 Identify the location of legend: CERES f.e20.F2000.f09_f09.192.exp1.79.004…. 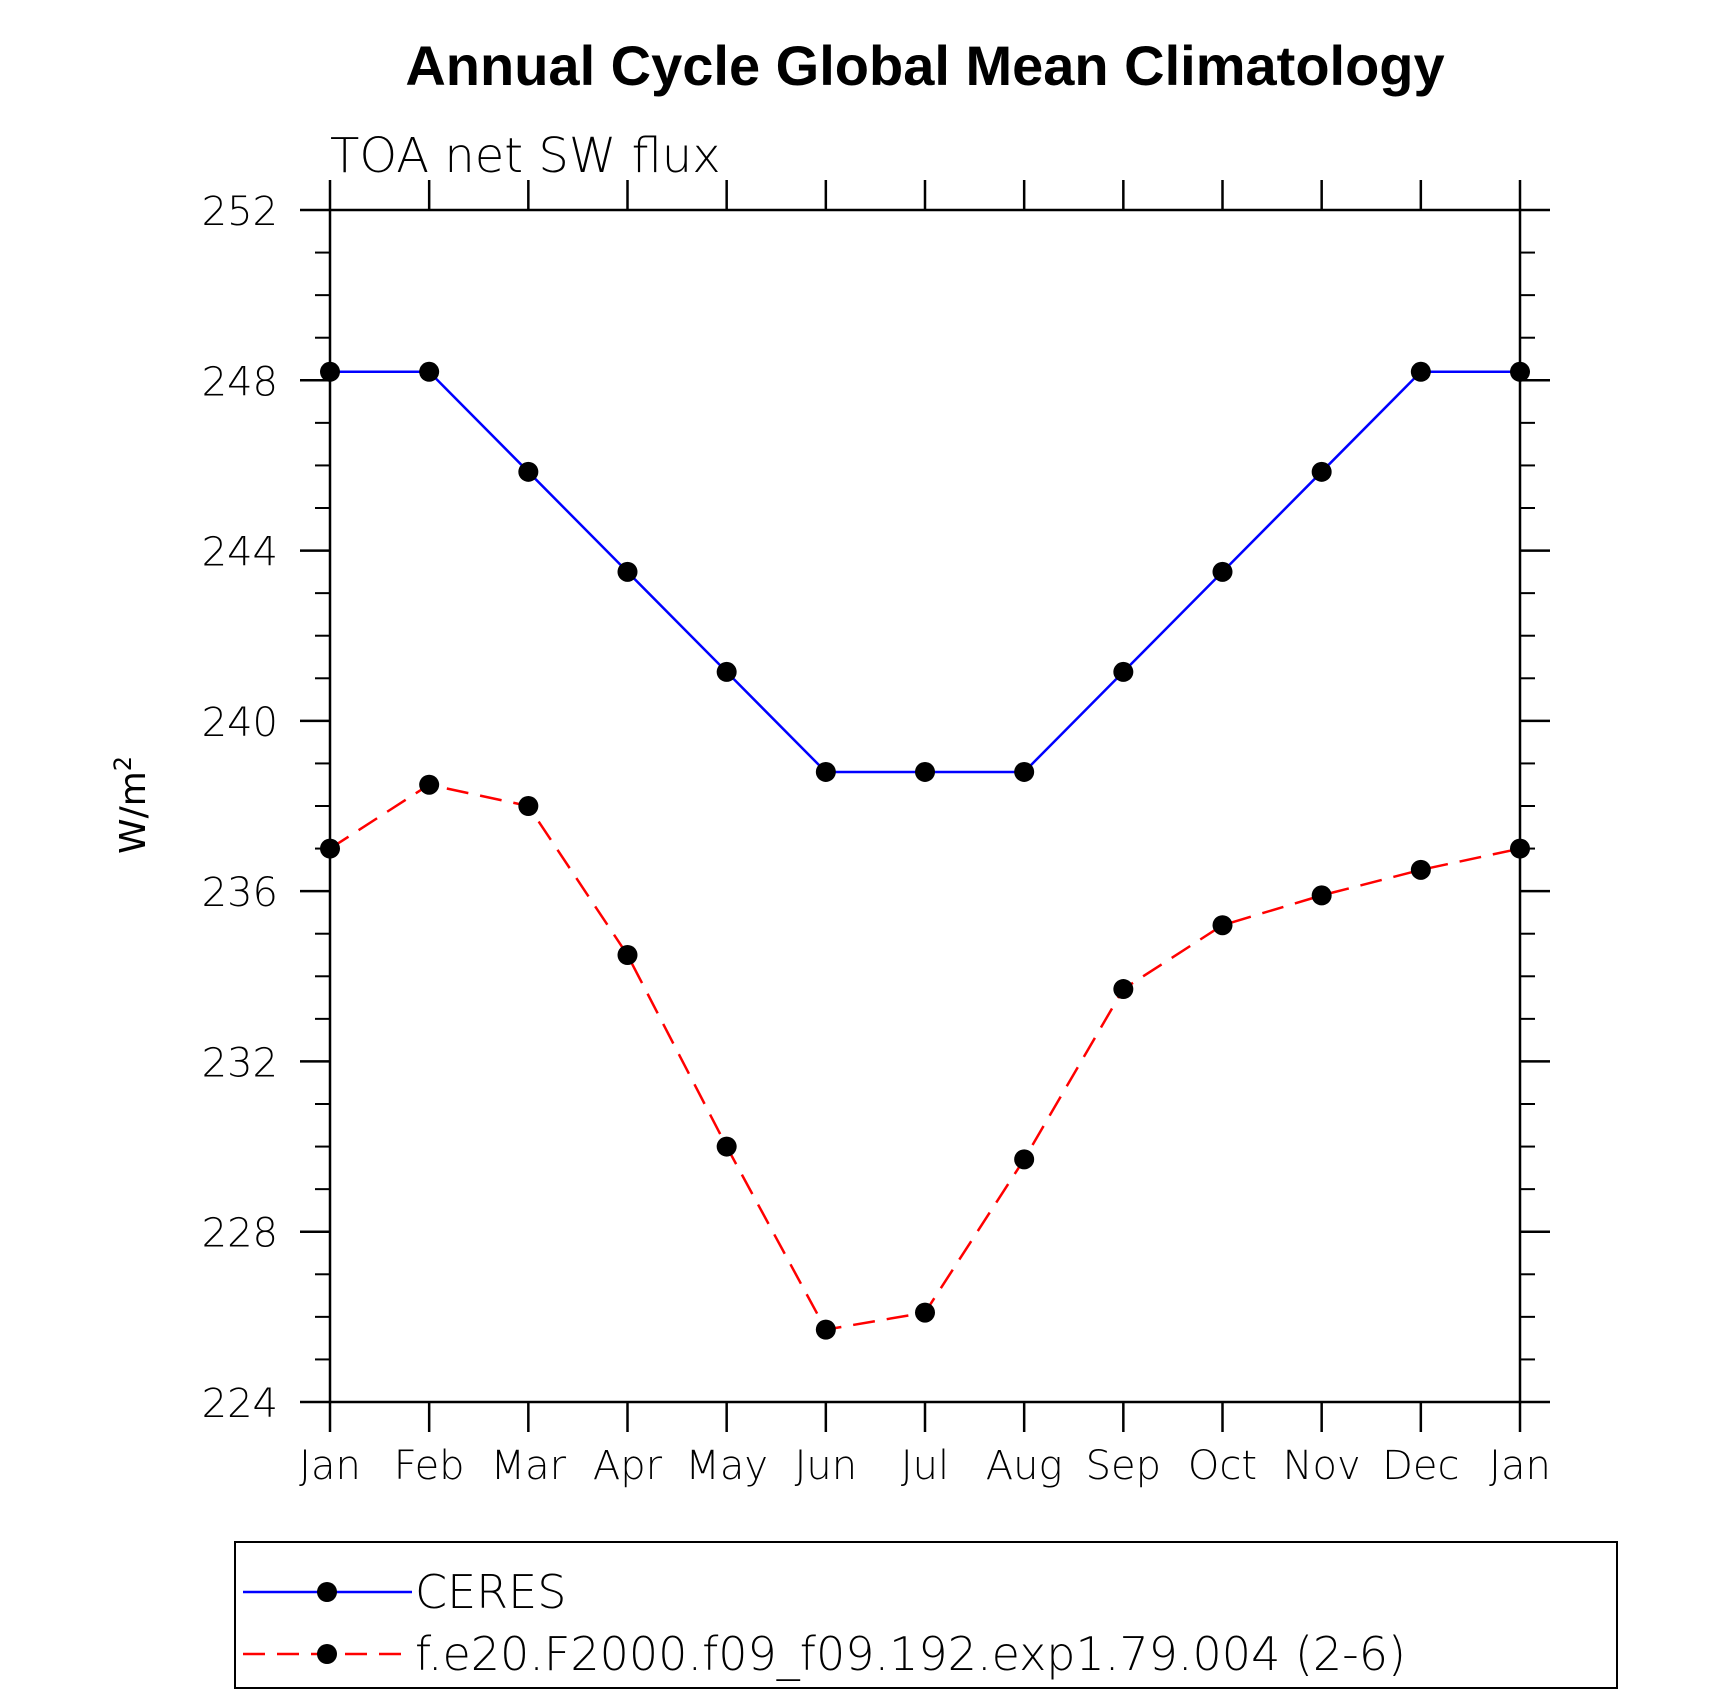
(926, 1615).